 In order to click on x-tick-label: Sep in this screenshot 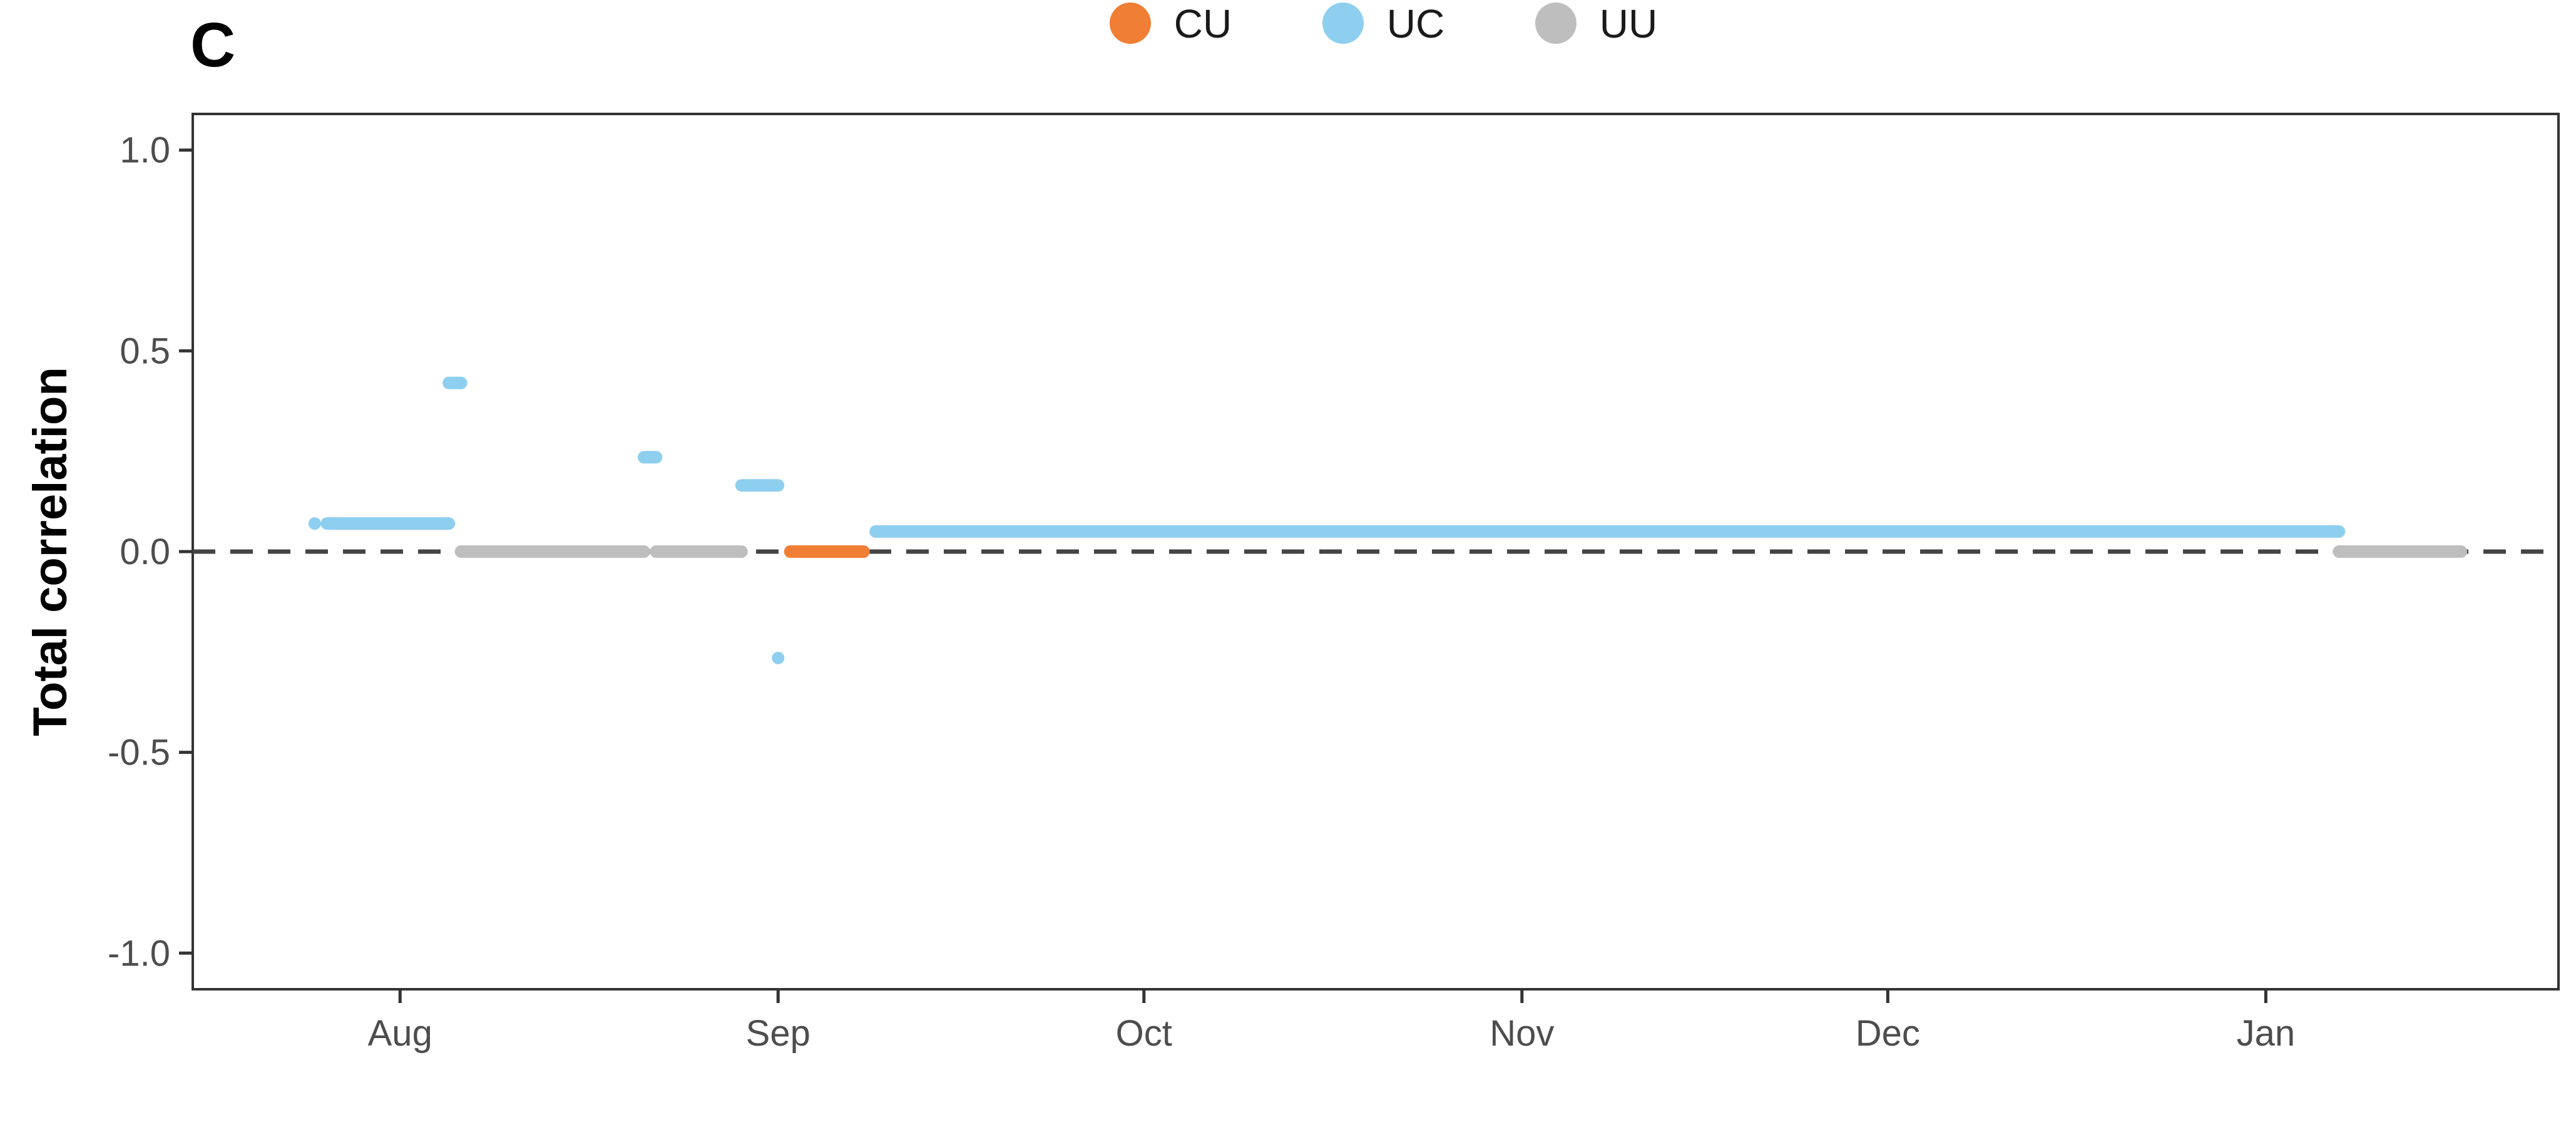, I will do `click(778, 1033)`.